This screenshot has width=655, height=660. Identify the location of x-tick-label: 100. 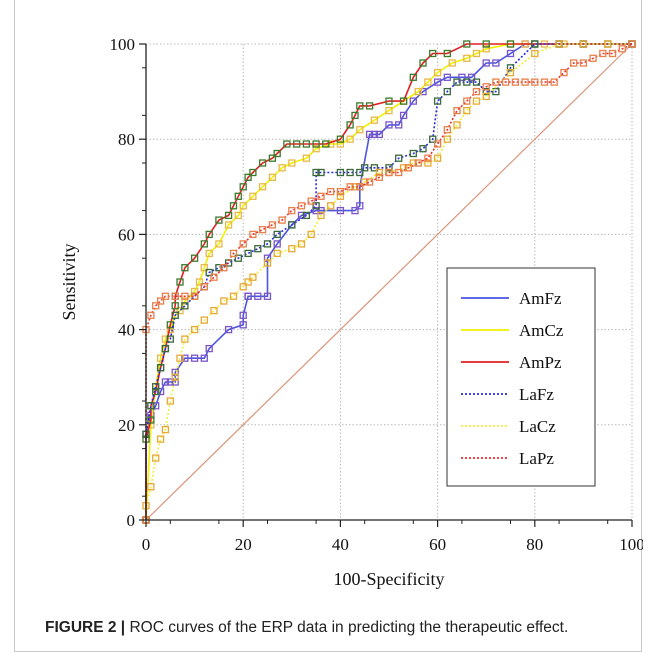
(631, 544).